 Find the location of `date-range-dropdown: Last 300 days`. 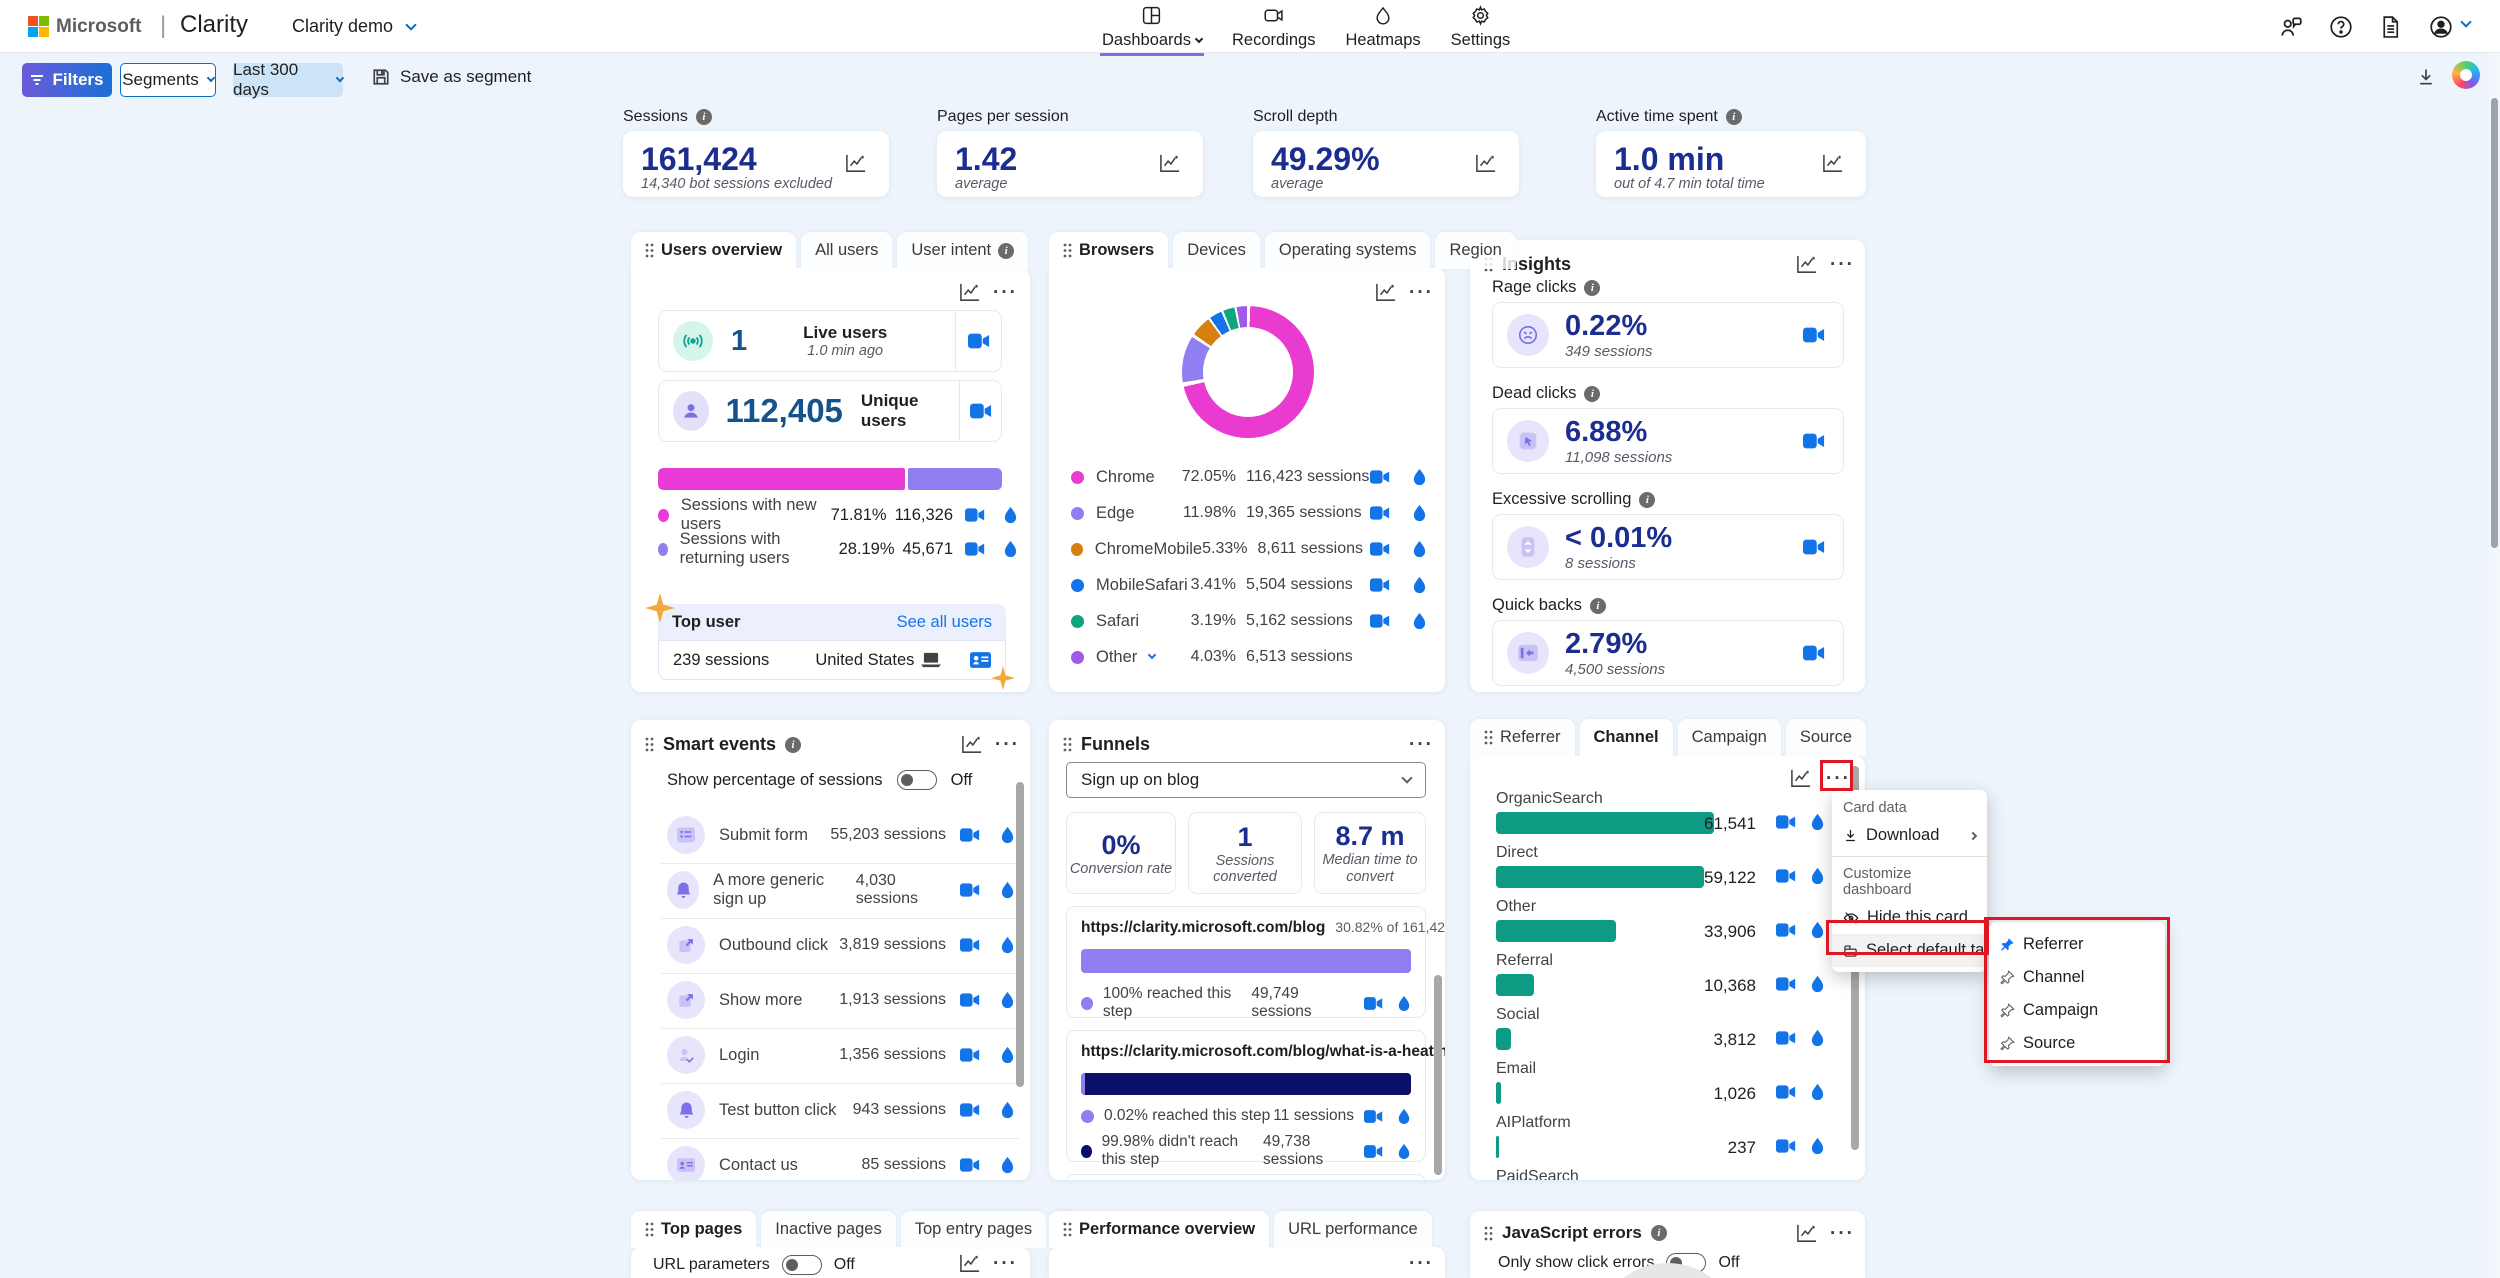

date-range-dropdown: Last 300 days is located at coordinates (289, 79).